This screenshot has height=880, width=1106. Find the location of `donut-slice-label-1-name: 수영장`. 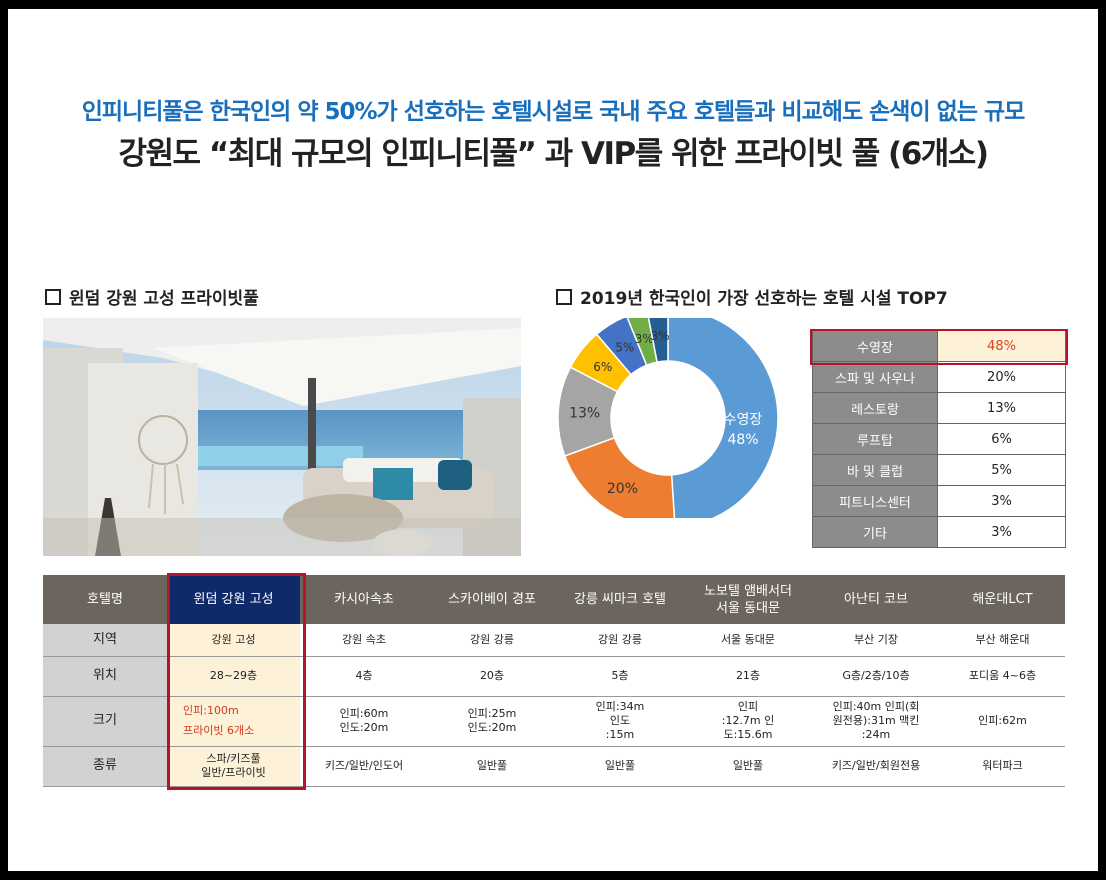

donut-slice-label-1-name: 수영장 is located at coordinates (743, 420).